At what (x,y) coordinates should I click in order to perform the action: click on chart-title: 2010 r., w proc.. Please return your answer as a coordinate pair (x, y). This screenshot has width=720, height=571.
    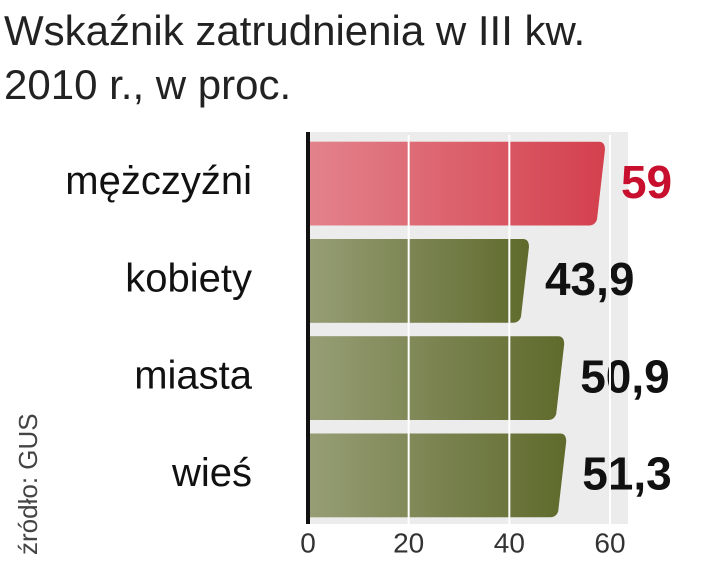
    Looking at the image, I should click on (147, 84).